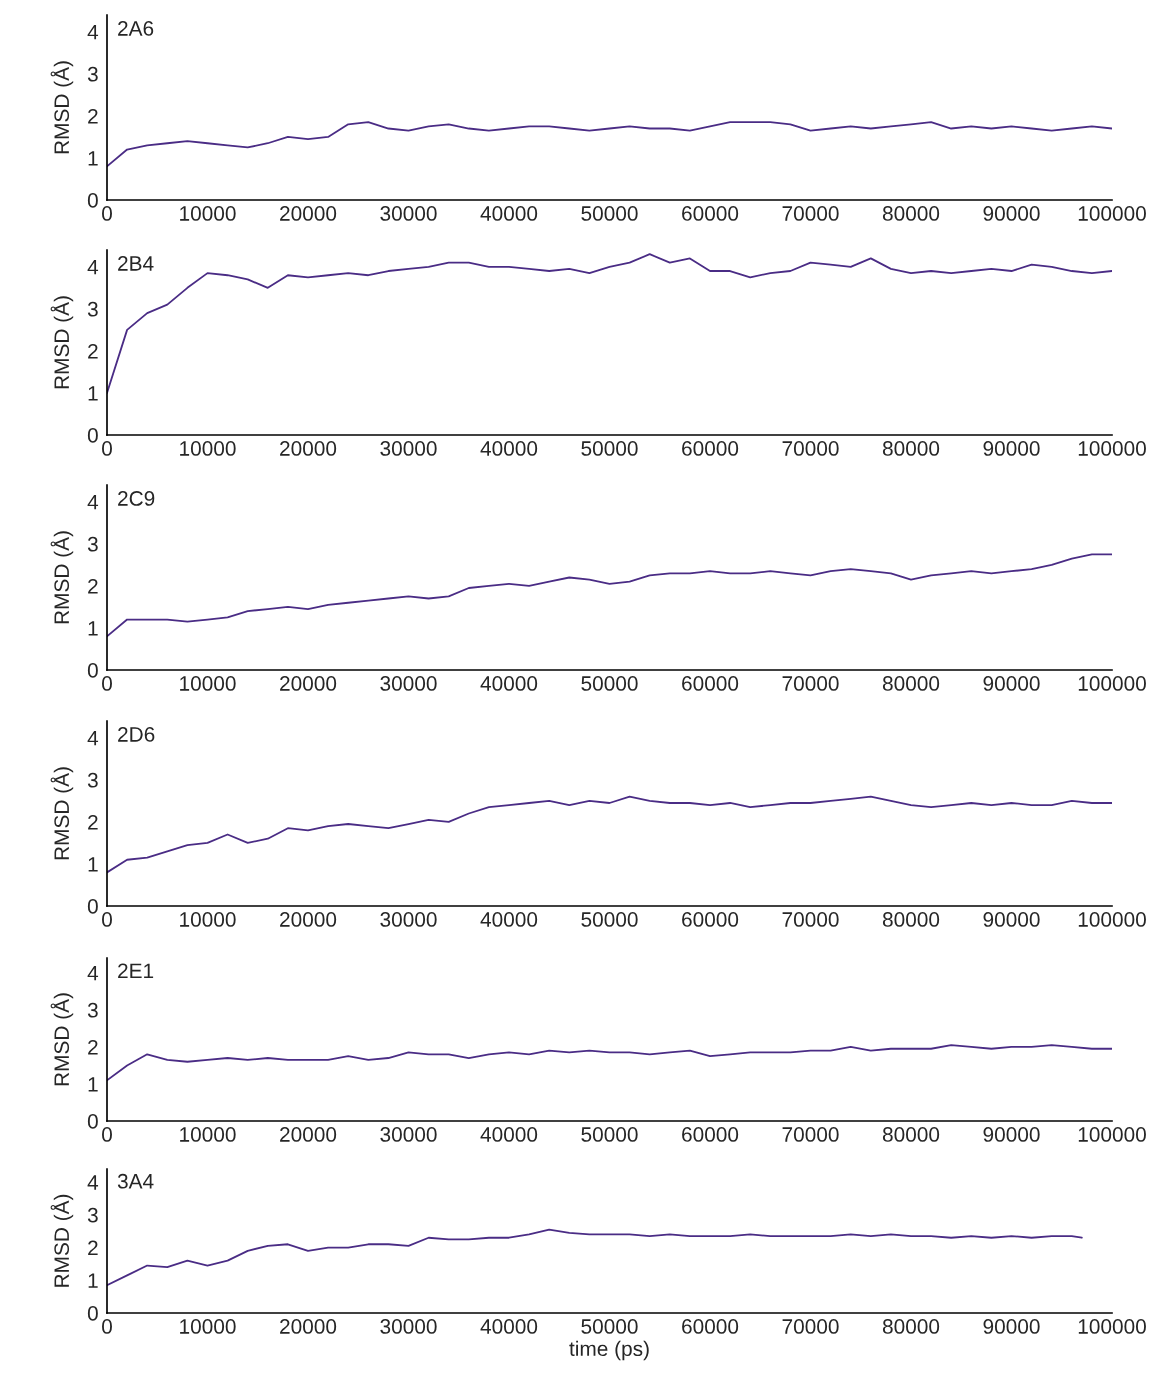  What do you see at coordinates (609, 1350) in the screenshot?
I see `x-axis-title: time (ps)` at bounding box center [609, 1350].